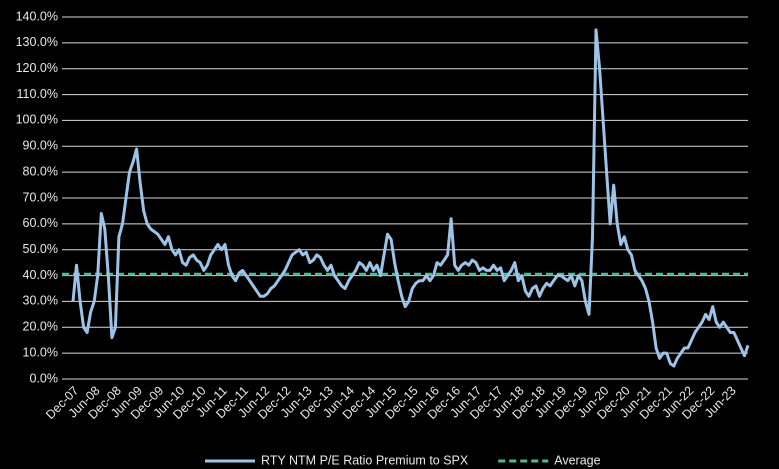  I want to click on y-tick-label: 90.0%, so click(40, 146).